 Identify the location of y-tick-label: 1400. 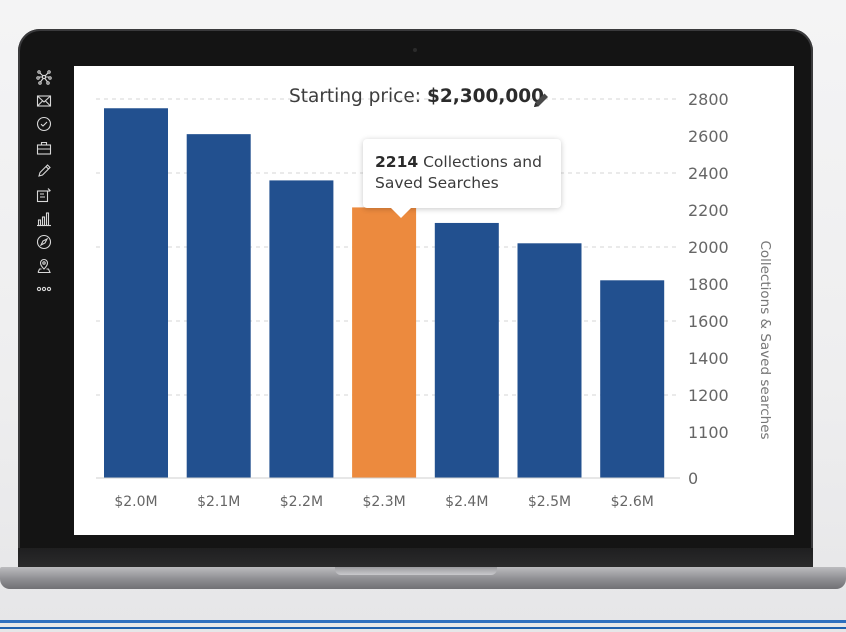
(708, 358).